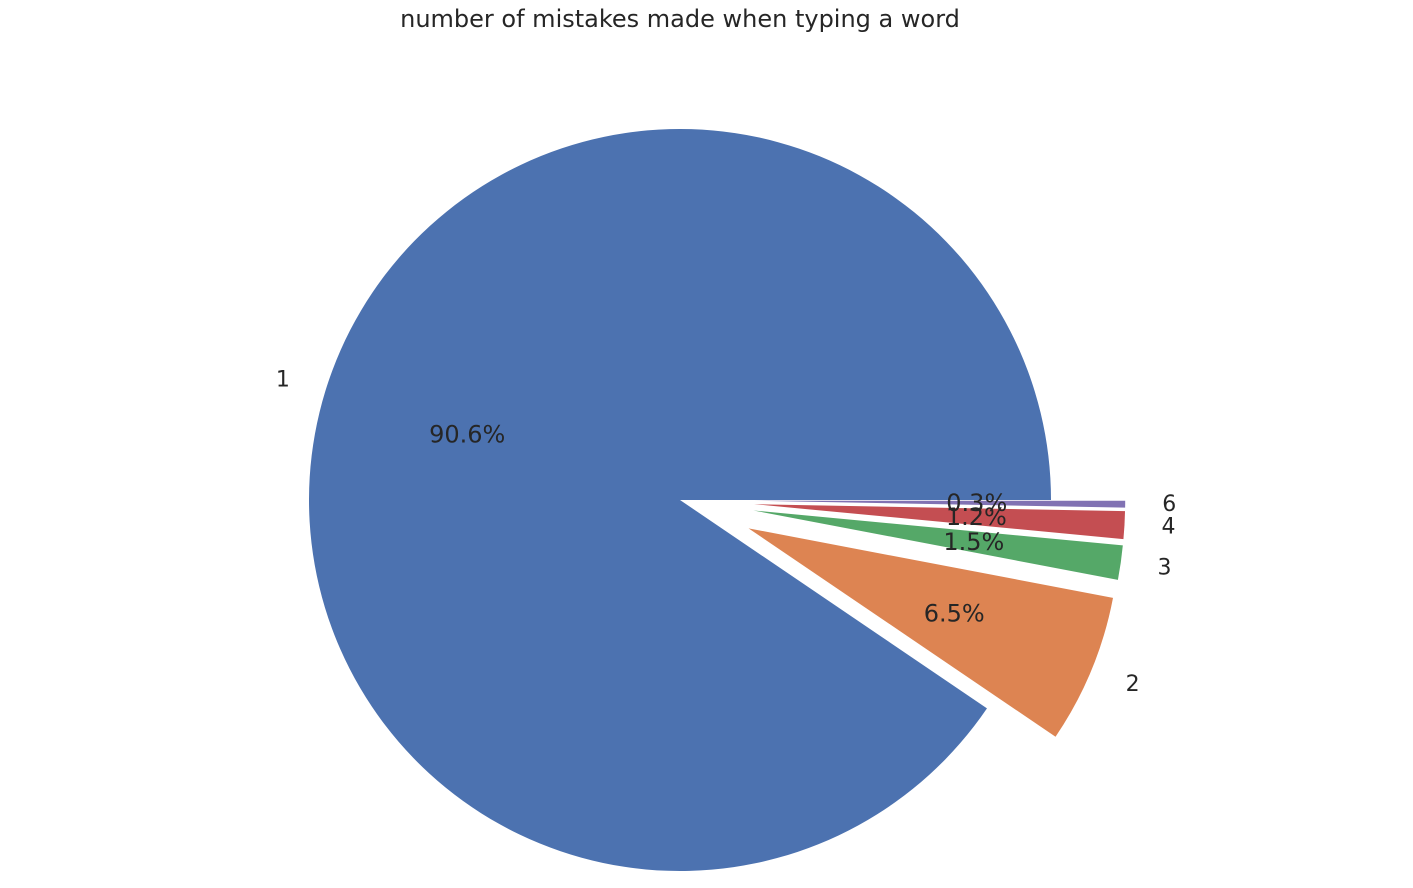  I want to click on percent-label-6: 0.3%, so click(976, 503).